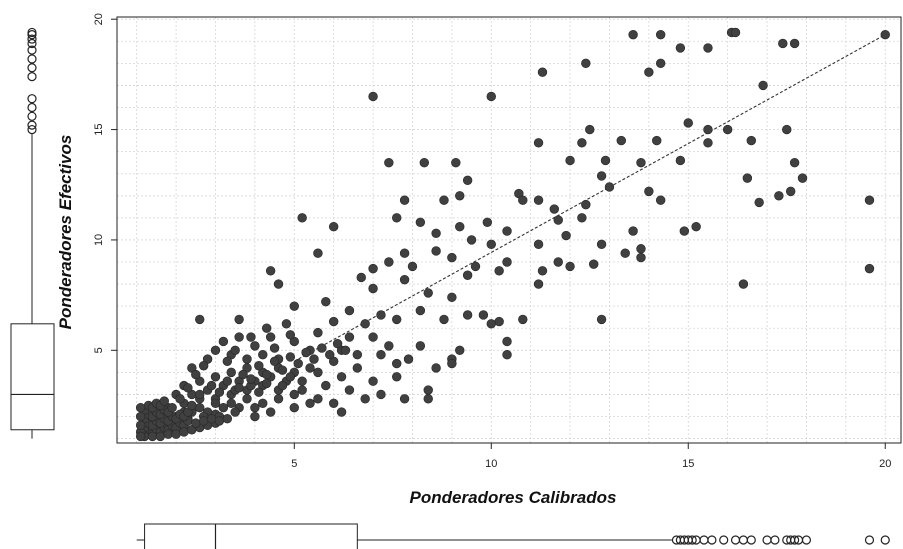 This screenshot has width=903, height=549. What do you see at coordinates (513, 497) in the screenshot?
I see `x-axis-title: Ponderadores Calibrados` at bounding box center [513, 497].